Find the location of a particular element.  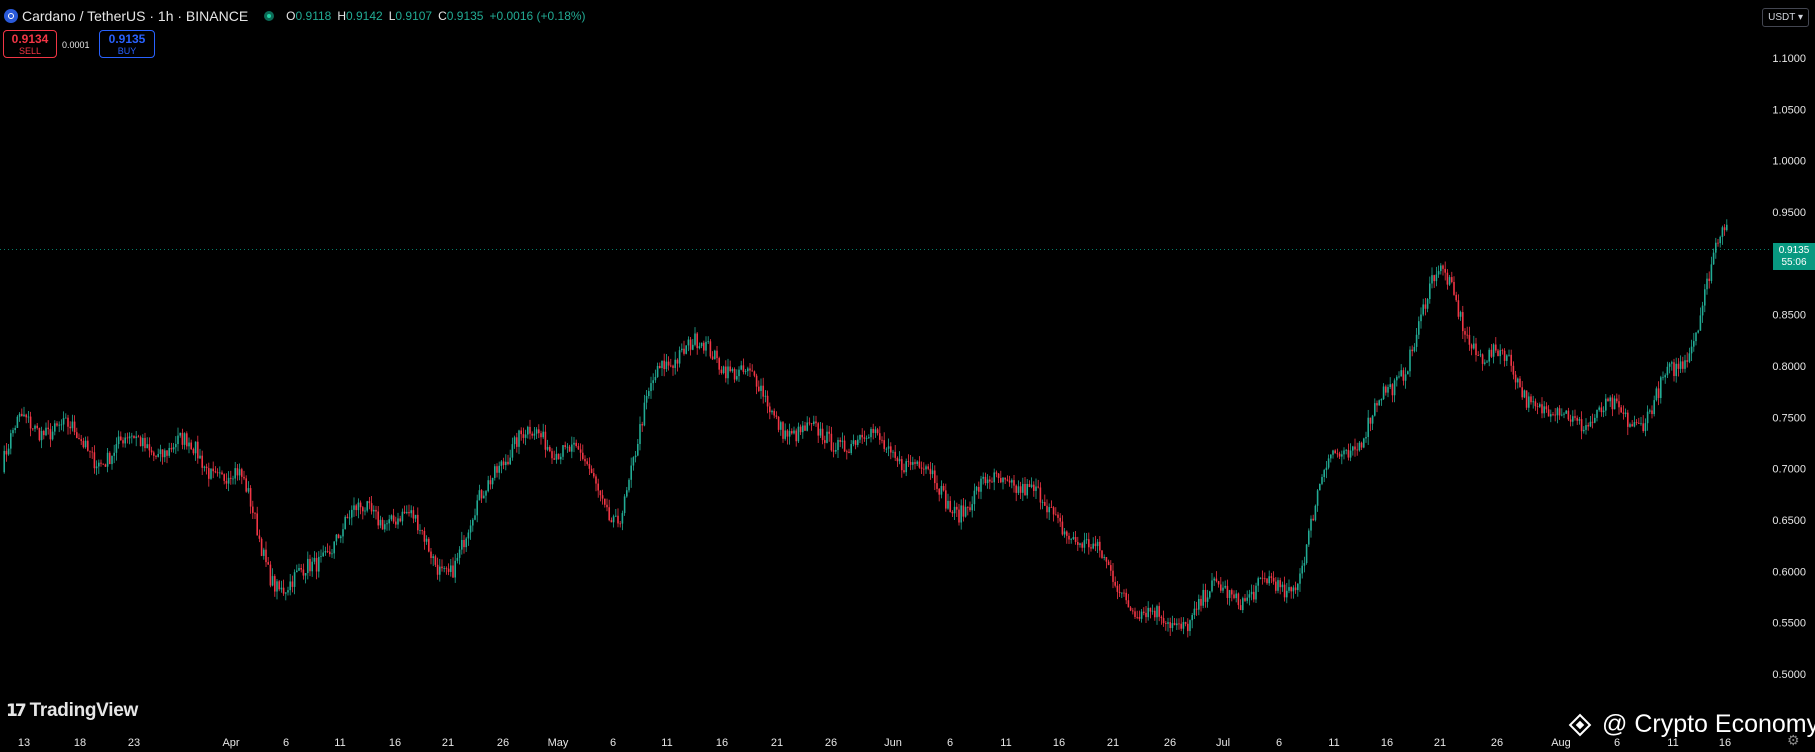

y-tick-label: 0.8000 is located at coordinates (1789, 367).